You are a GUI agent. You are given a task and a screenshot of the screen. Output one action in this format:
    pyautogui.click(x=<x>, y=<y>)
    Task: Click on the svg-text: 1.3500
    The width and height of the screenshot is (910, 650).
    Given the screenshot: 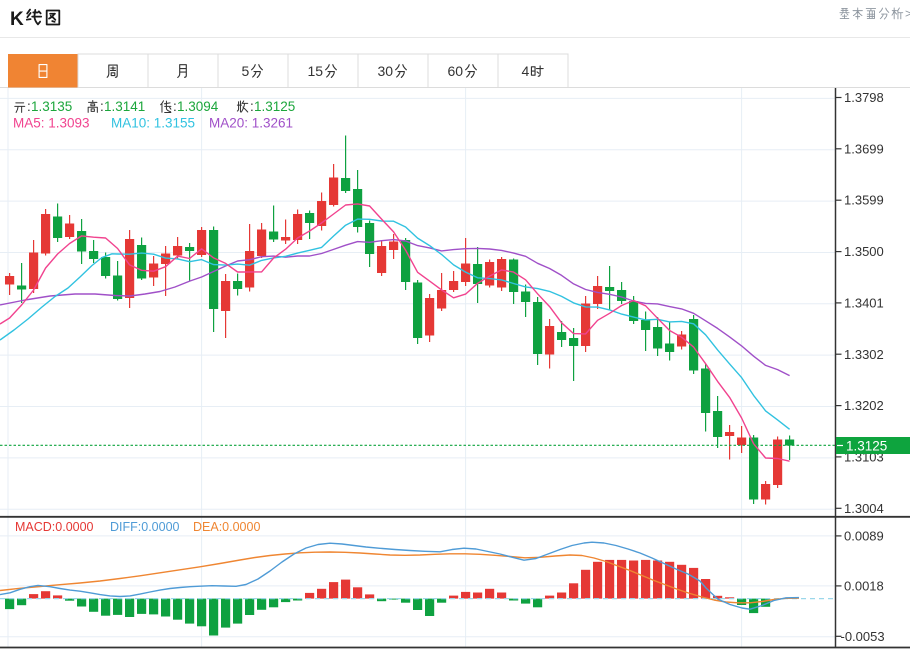 What is the action you would take?
    pyautogui.click(x=864, y=251)
    